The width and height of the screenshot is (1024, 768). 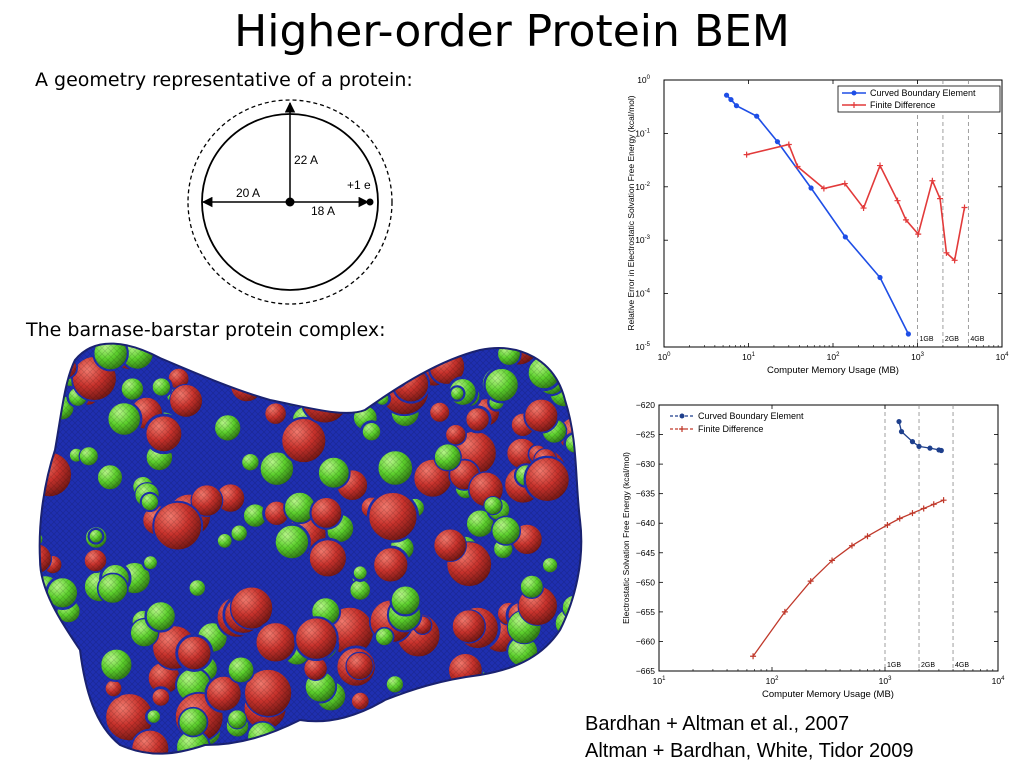 I want to click on chart1-ytick-1: 10⁻¹, so click(x=642, y=133).